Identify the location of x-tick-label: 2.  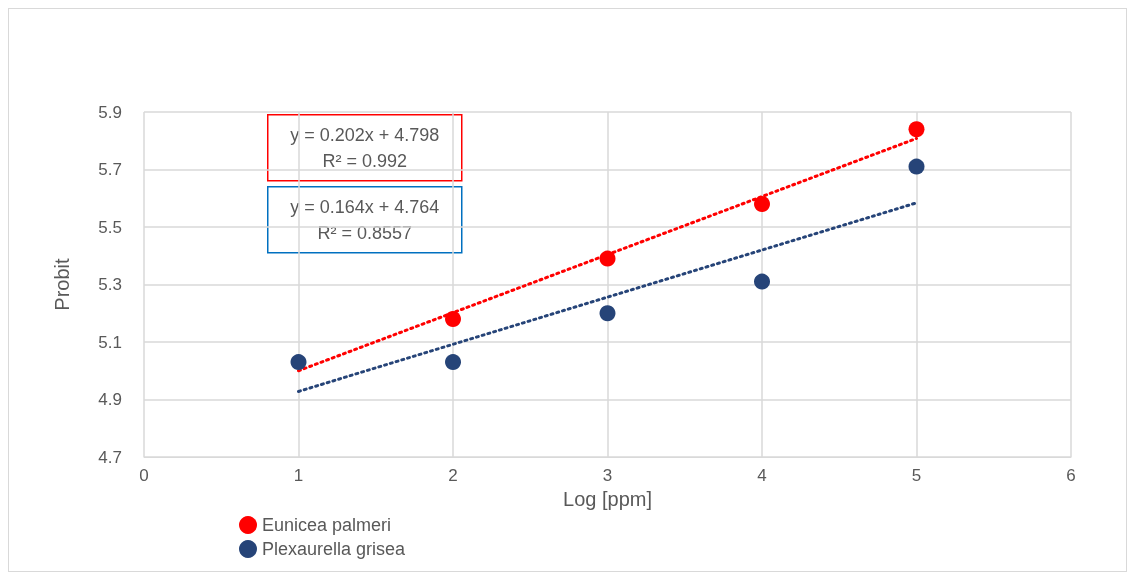
(453, 475).